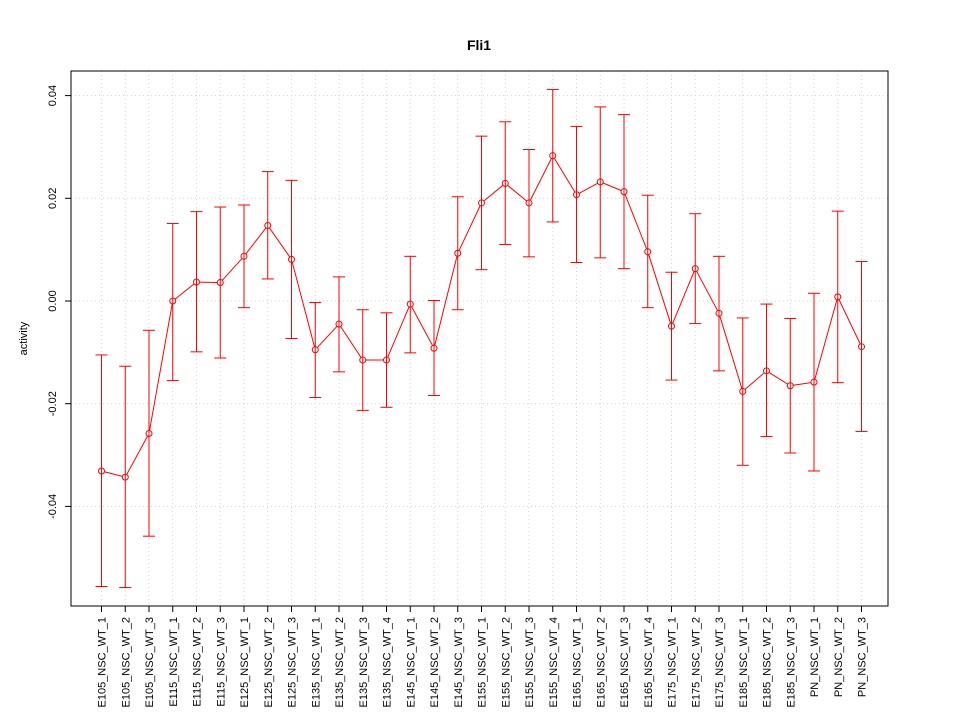 Image resolution: width=960 pixels, height=720 pixels. What do you see at coordinates (53, 300) in the screenshot?
I see `y-tick-label: 0.00` at bounding box center [53, 300].